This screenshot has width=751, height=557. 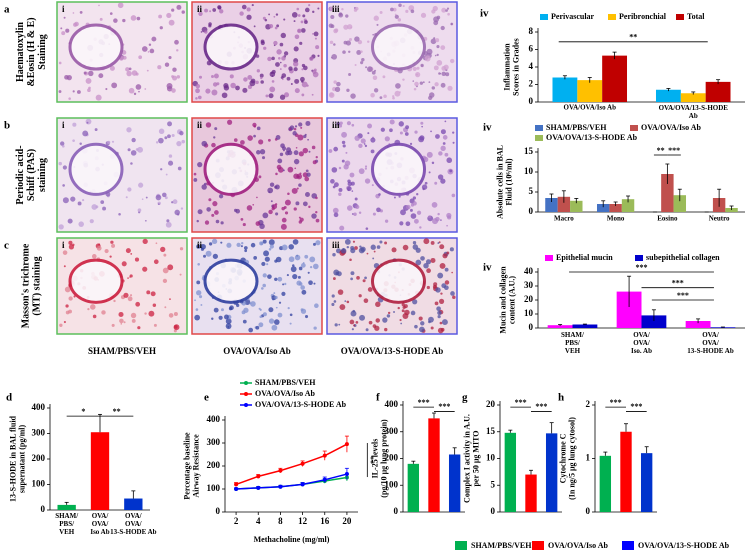 I want to click on airway, so click(x=231, y=169).